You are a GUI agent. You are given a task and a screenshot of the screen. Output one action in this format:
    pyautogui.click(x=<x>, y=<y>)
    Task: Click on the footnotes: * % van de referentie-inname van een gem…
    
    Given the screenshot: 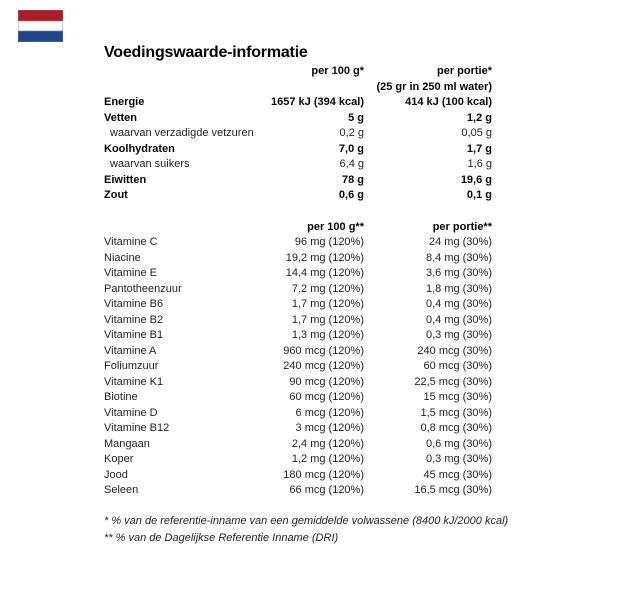 What is the action you would take?
    pyautogui.click(x=306, y=530)
    